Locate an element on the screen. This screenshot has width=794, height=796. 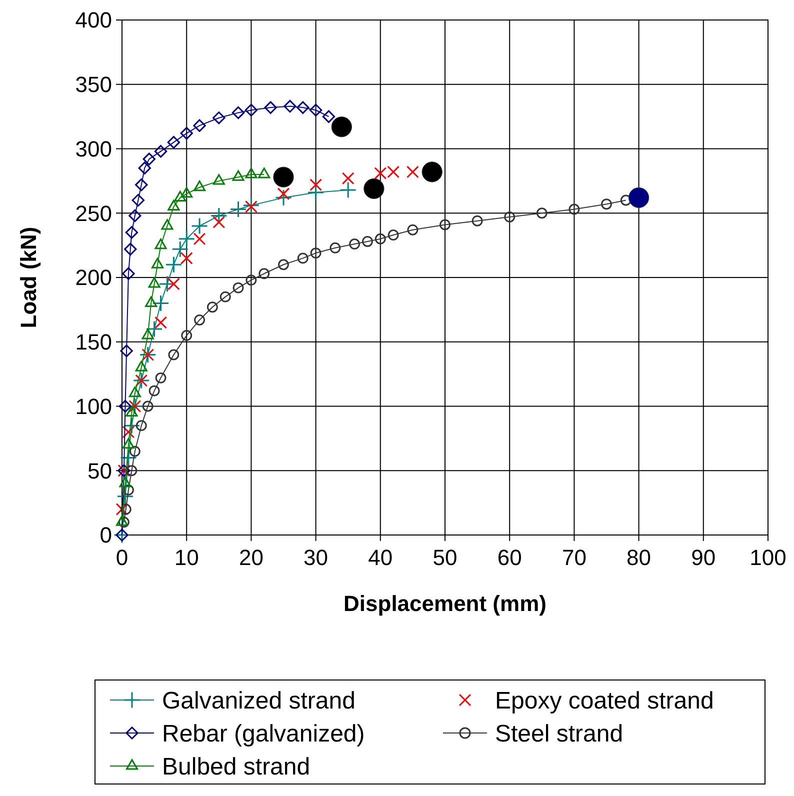
legend-label: Bulbed strand is located at coordinates (236, 766).